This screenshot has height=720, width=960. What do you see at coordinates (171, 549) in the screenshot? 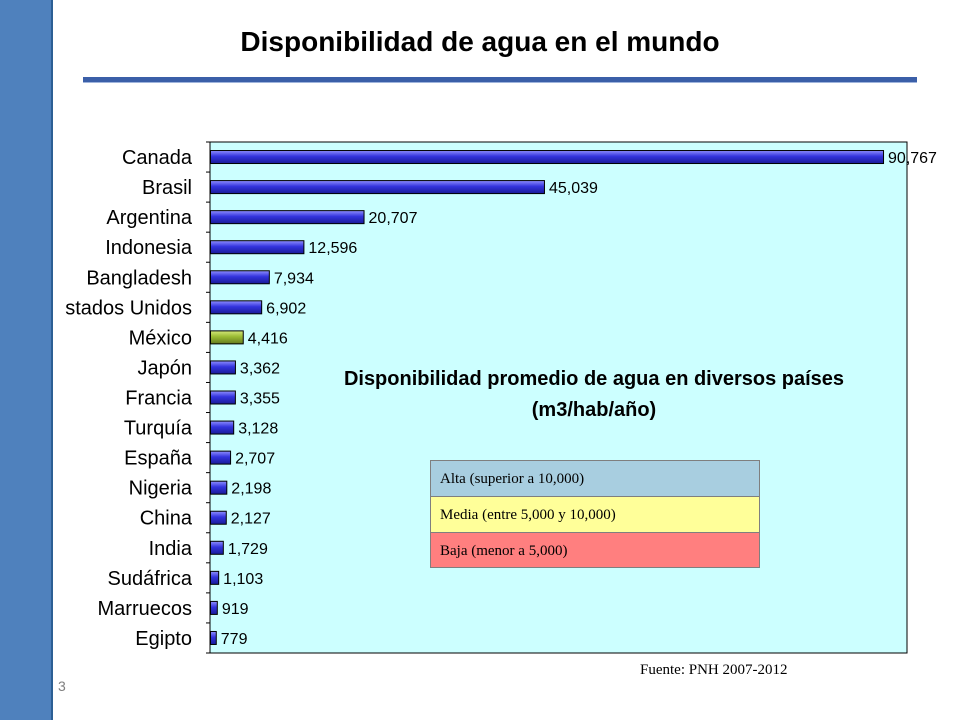
I see `category-label: India` at bounding box center [171, 549].